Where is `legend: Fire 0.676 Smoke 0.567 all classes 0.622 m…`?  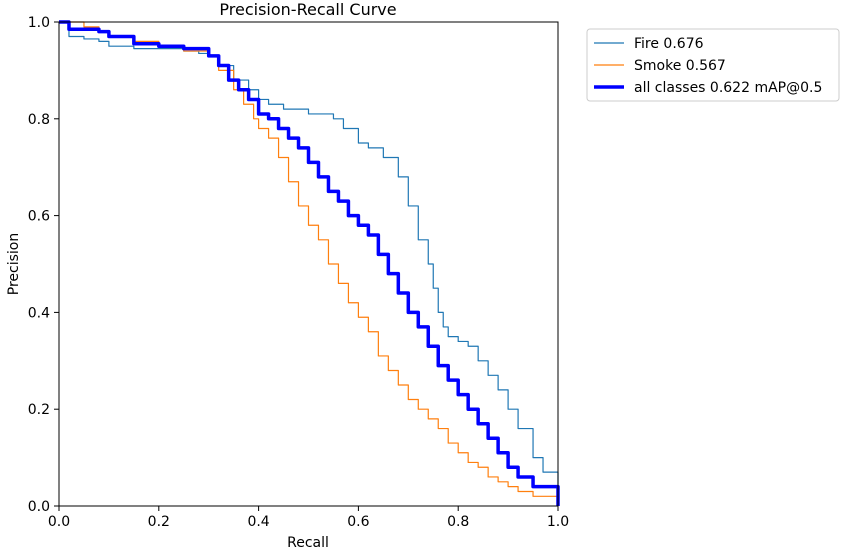
legend: Fire 0.676 Smoke 0.567 all classes 0.622 m… is located at coordinates (713, 65).